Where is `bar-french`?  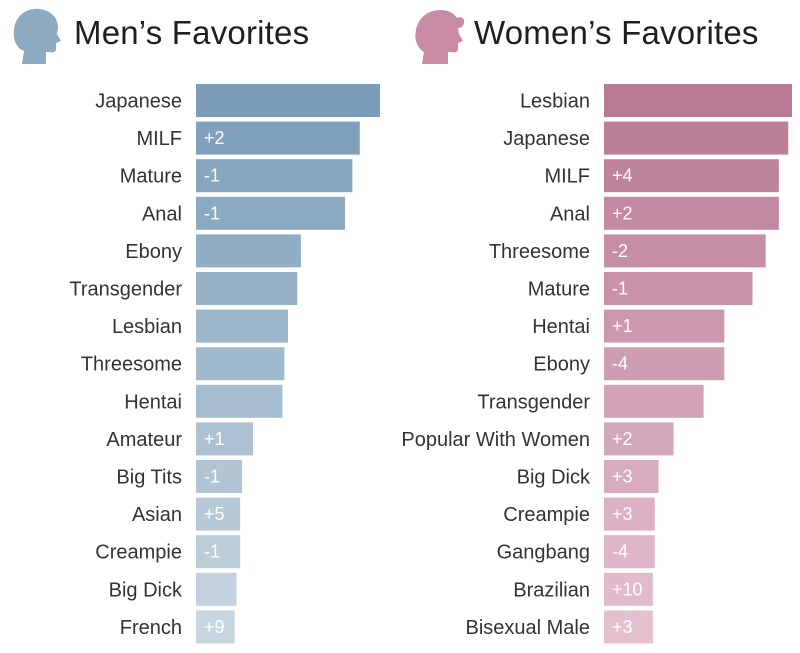 bar-french is located at coordinates (215, 627).